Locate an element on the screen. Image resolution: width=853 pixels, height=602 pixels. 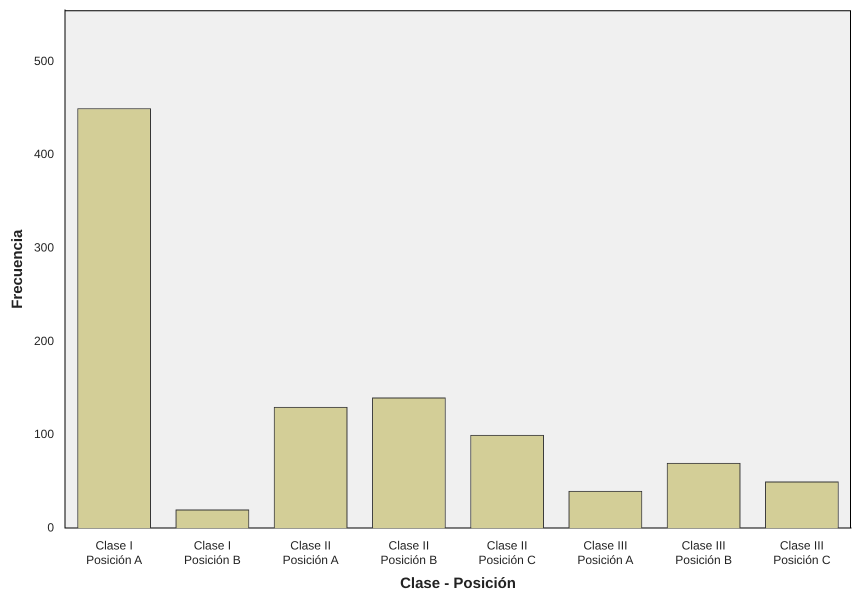
y-axis-title: Frecuencia is located at coordinates (17, 268).